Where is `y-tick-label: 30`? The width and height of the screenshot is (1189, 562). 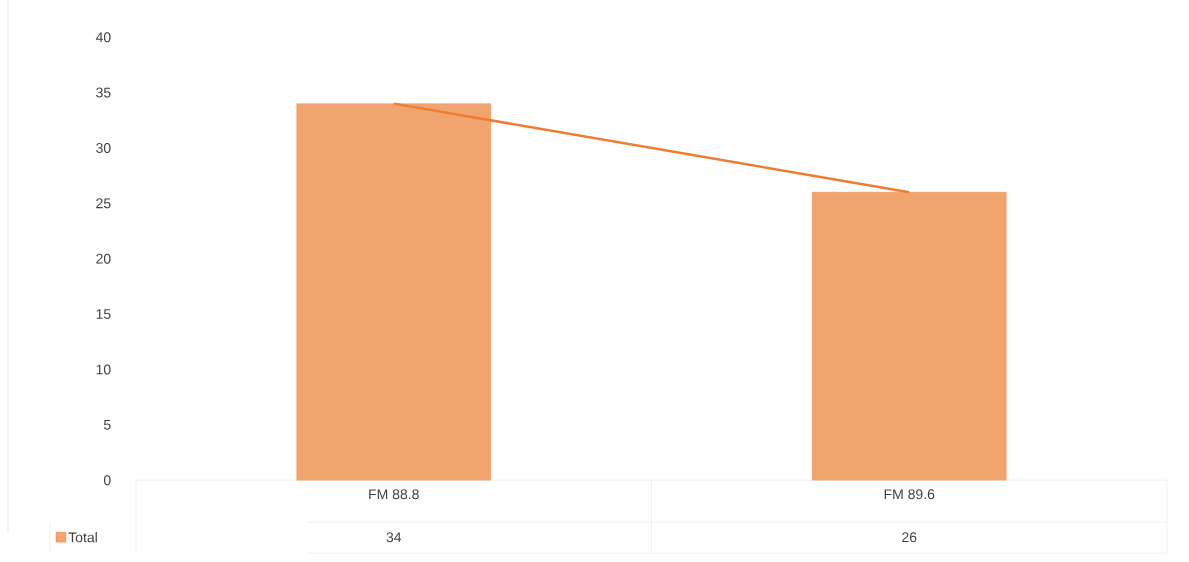
y-tick-label: 30 is located at coordinates (103, 147).